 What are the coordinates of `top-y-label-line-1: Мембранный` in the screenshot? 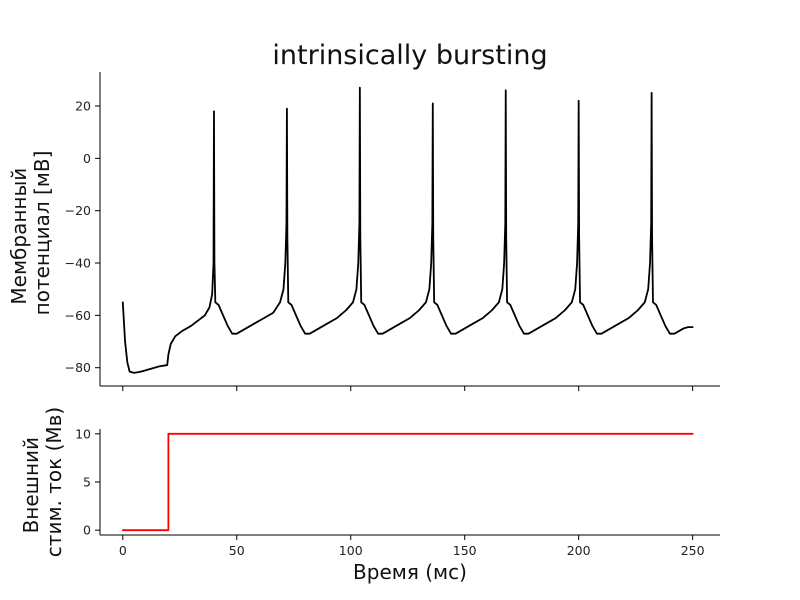 It's located at (19, 236).